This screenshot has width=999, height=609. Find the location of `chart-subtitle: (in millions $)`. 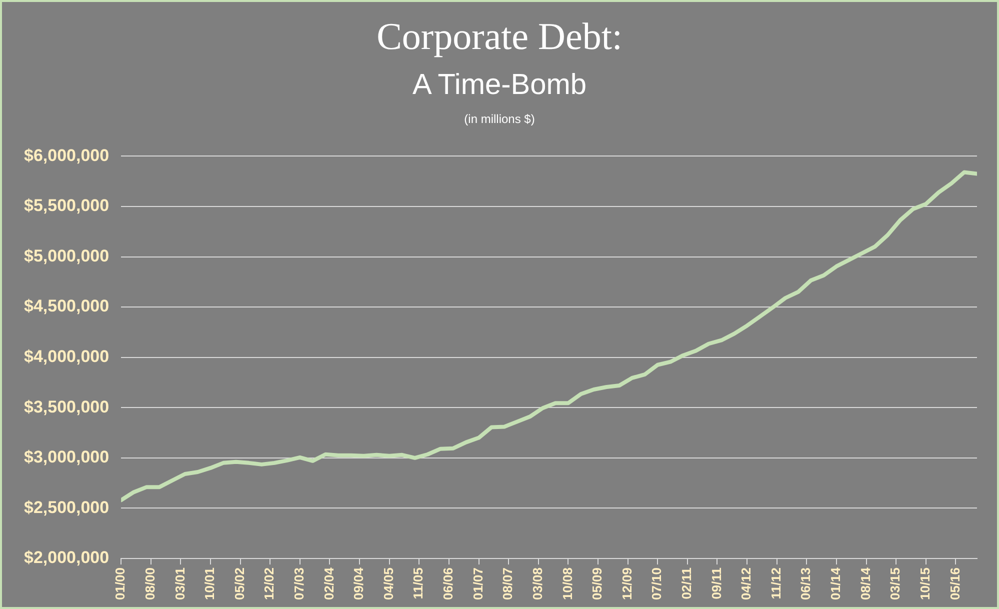

chart-subtitle: (in millions $) is located at coordinates (499, 119).